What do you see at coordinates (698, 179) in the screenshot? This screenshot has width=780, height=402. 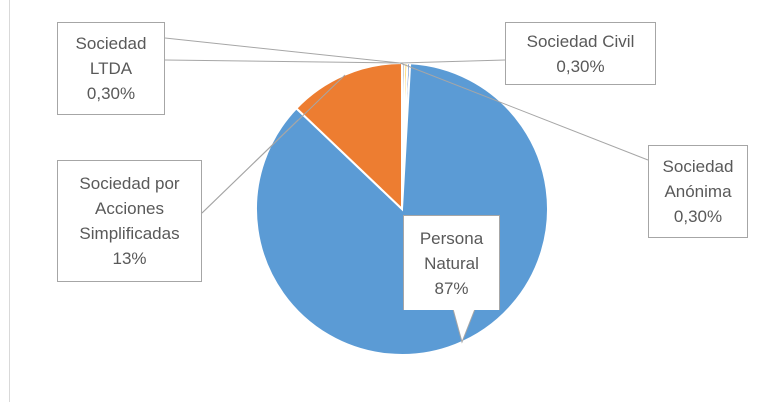 I see `category-label: Sociedad Anónima` at bounding box center [698, 179].